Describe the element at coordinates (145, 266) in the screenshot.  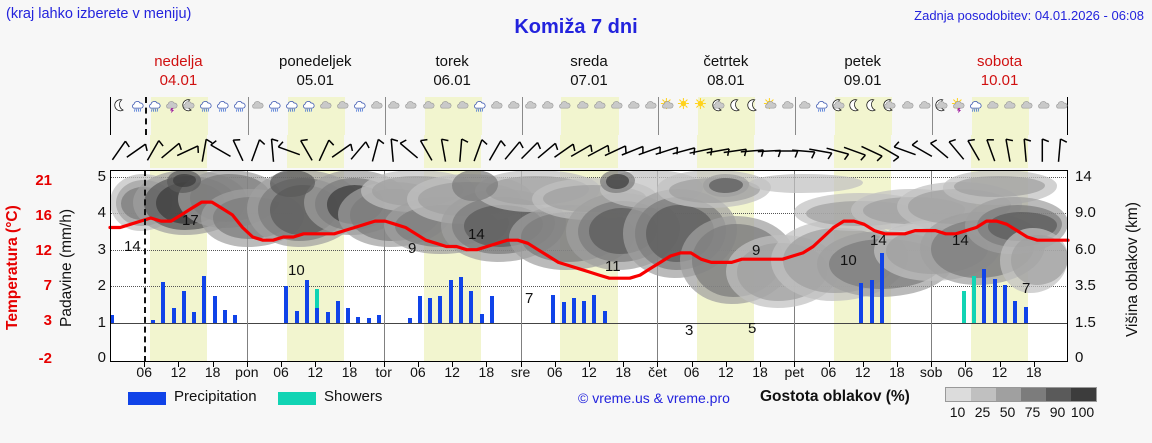
I see `current-time-marker` at that location.